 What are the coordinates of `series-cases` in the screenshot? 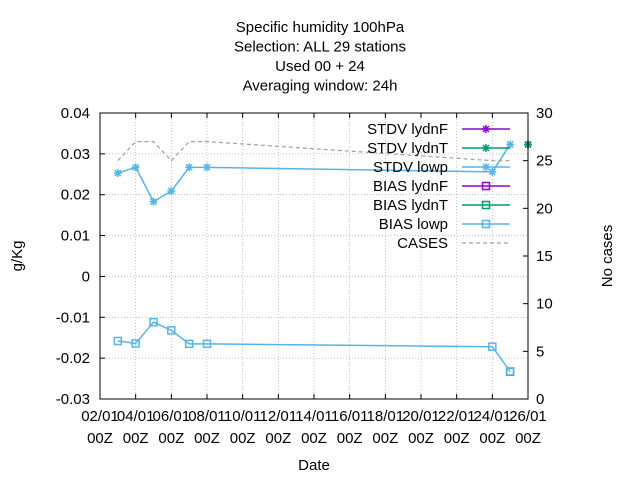 It's located at (314, 151).